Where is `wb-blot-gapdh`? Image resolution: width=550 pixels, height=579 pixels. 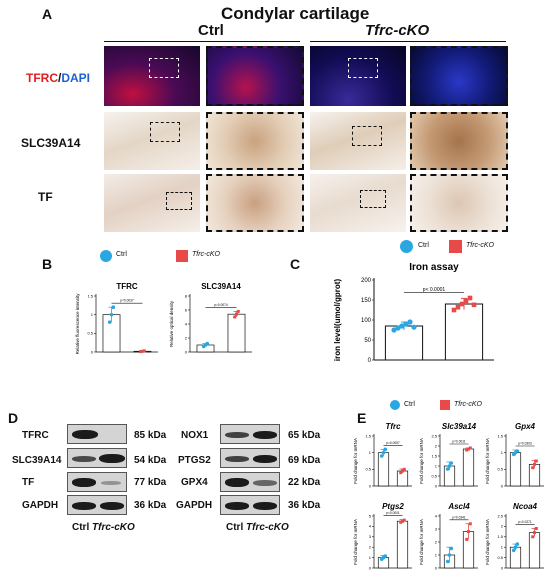
wb-blot-gapdh is located at coordinates (97, 505).